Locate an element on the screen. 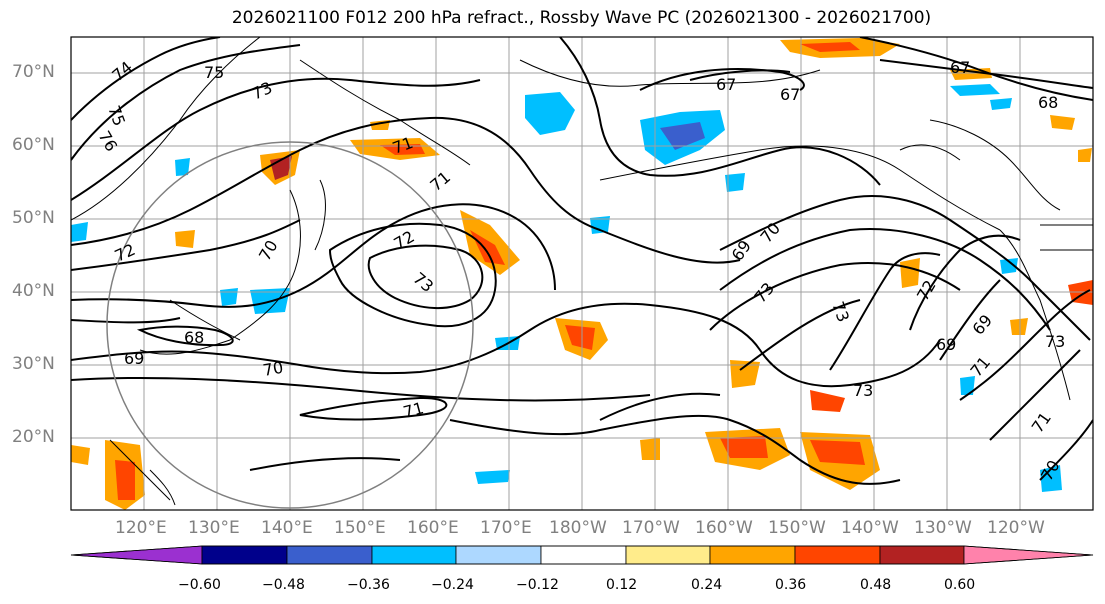 This screenshot has width=1105, height=604. colorbar-tick-label: 0.12 is located at coordinates (622, 585).